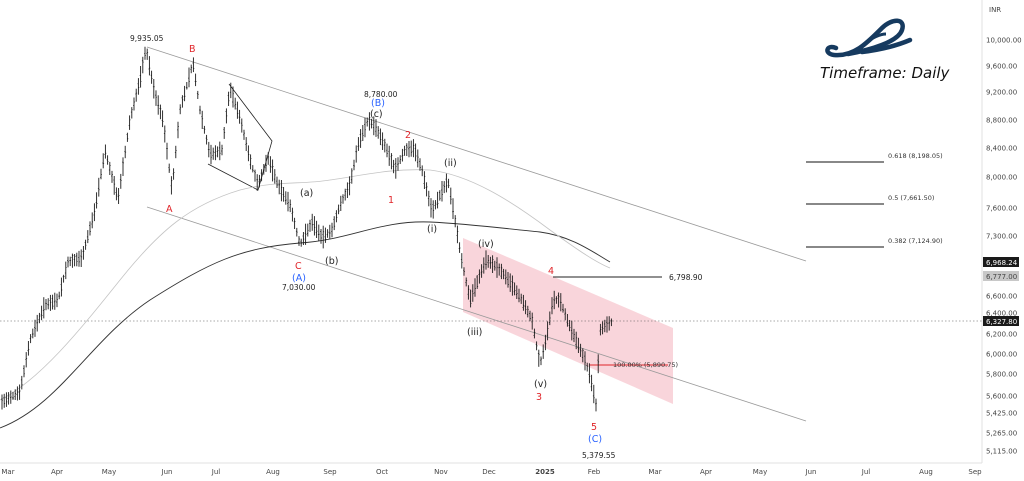  What do you see at coordinates (1001, 335) in the screenshot?
I see `price-tick-label: 6,200.00` at bounding box center [1001, 335].